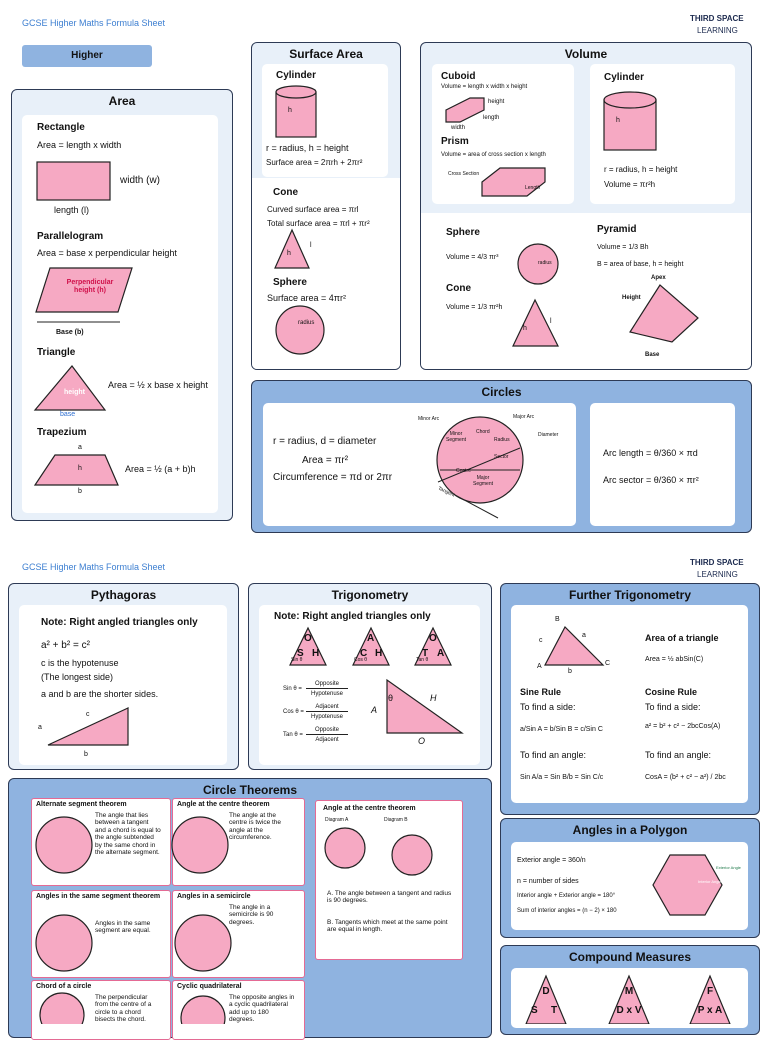  What do you see at coordinates (80, 491) in the screenshot?
I see `label: b` at bounding box center [80, 491].